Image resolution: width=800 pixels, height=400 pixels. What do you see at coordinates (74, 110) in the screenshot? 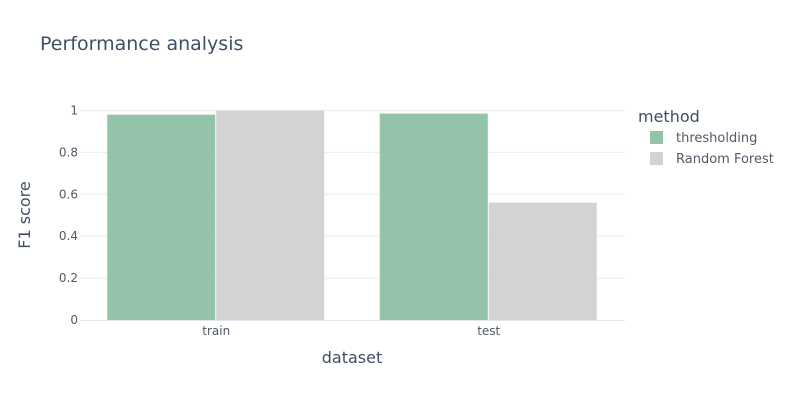
I see `y-tick-label: 1` at bounding box center [74, 110].